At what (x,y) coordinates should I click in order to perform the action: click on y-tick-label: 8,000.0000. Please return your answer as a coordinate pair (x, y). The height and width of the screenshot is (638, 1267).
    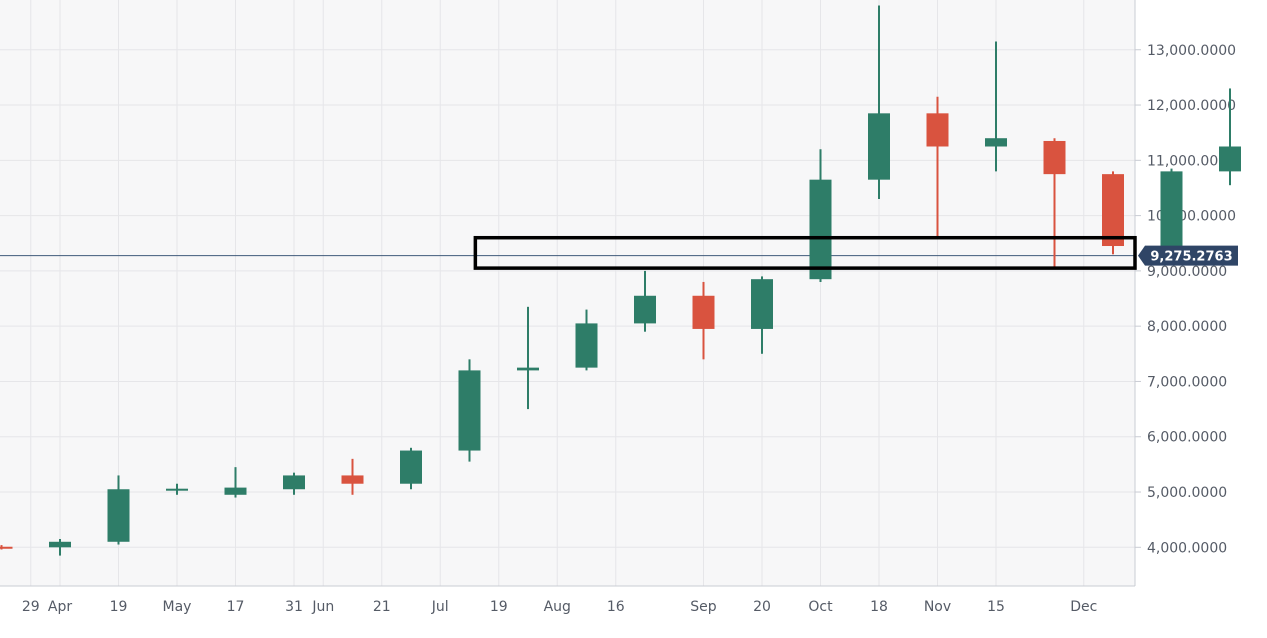
    Looking at the image, I should click on (1187, 327).